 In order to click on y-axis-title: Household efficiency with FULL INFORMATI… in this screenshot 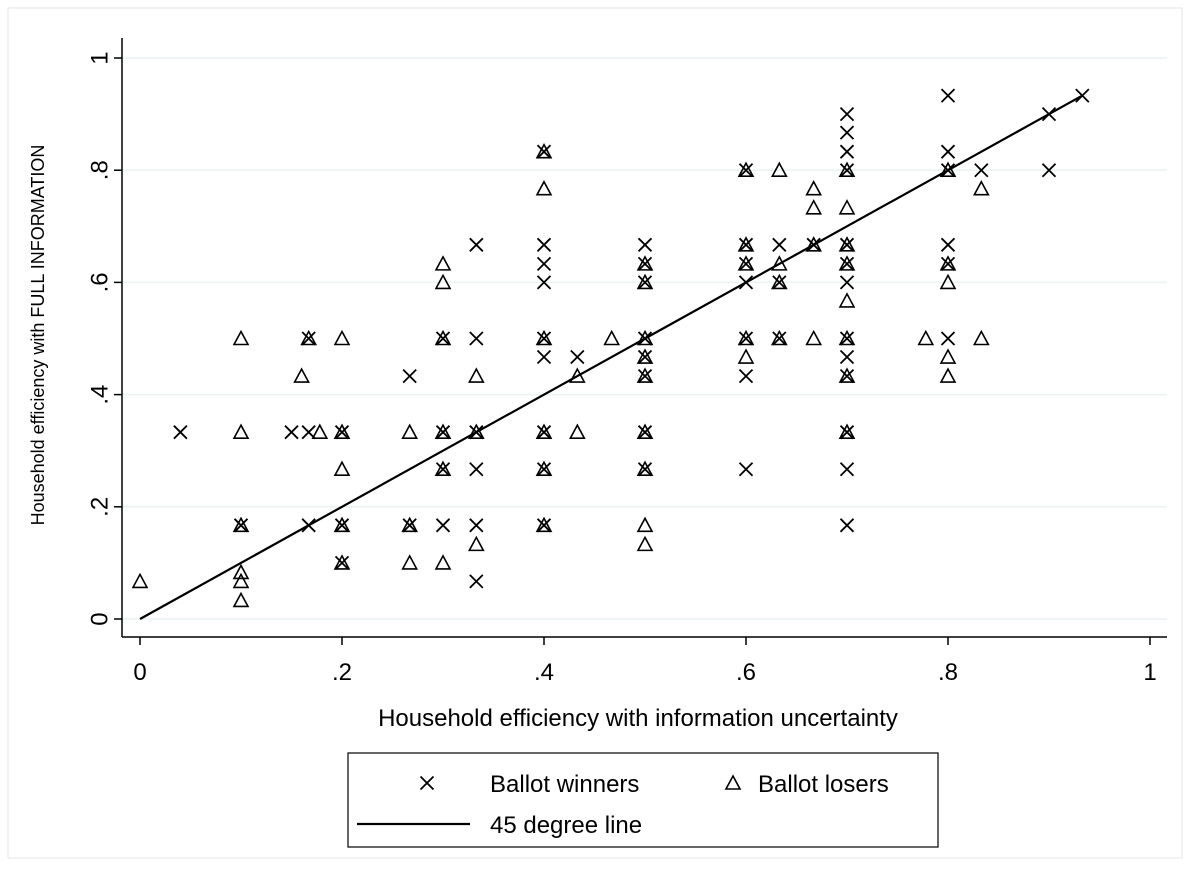, I will do `click(38, 335)`.